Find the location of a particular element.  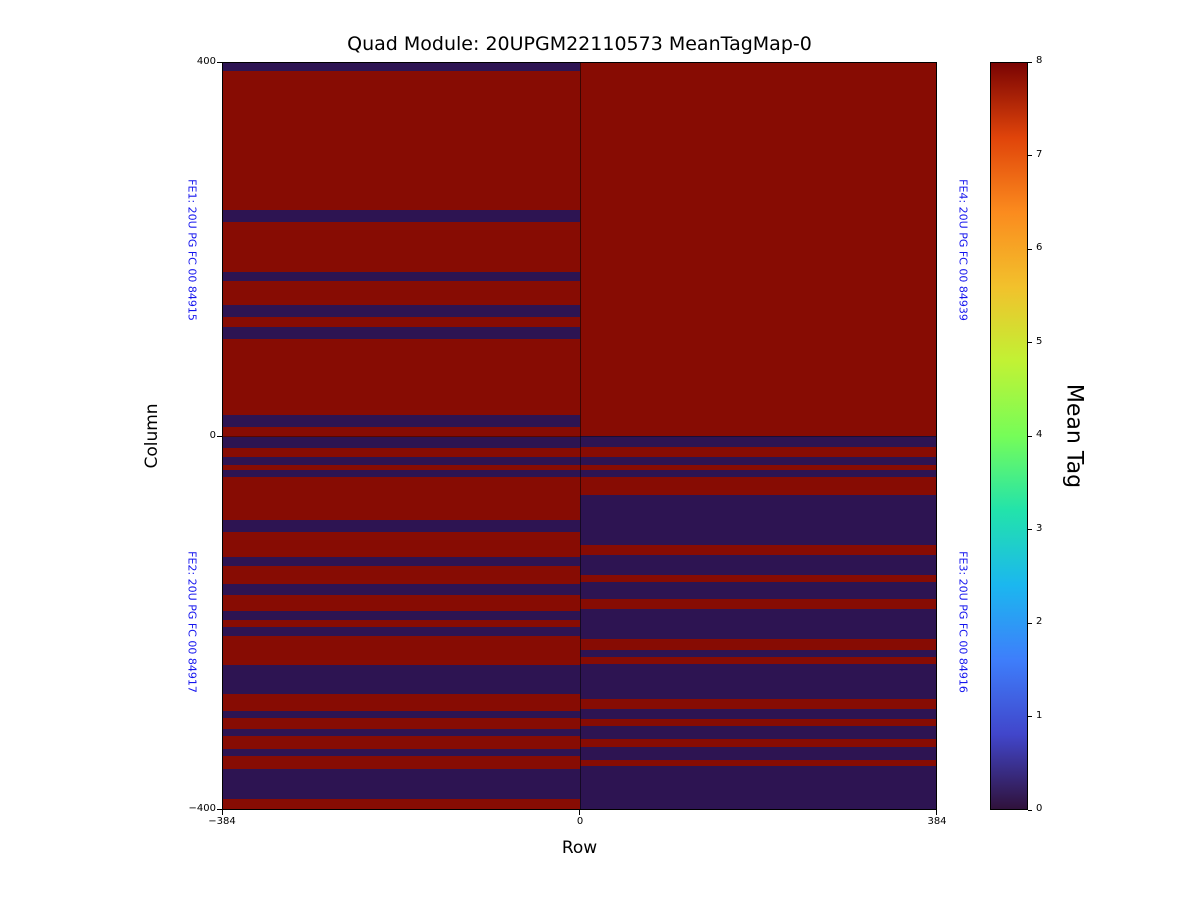

y-axis-label: Column is located at coordinates (152, 436).